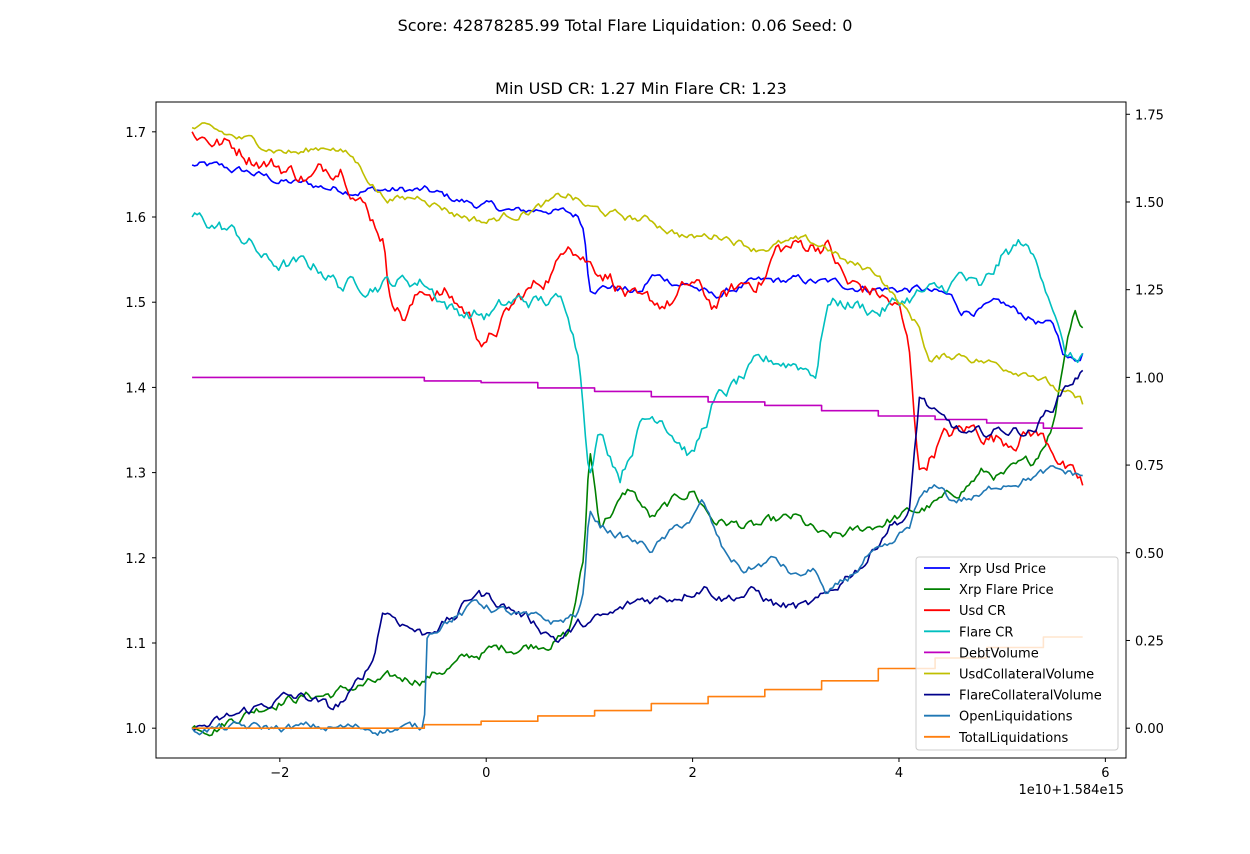  Describe the element at coordinates (135, 133) in the screenshot. I see `y-left-tick-label: 1.7` at that location.